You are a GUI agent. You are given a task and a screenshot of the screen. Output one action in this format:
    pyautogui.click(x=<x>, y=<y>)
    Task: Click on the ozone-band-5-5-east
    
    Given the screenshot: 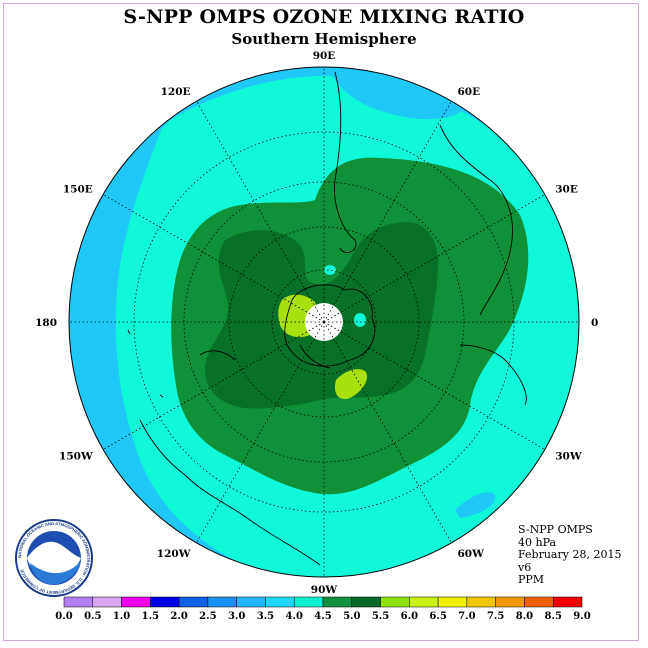 What is the action you would take?
    pyautogui.click(x=351, y=384)
    